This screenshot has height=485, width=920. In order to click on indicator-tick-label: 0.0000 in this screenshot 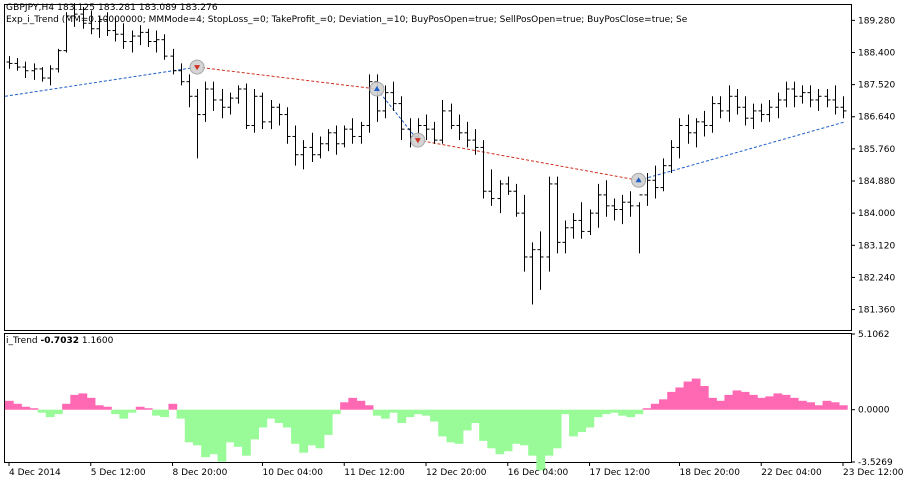, I will do `click(874, 411)`.